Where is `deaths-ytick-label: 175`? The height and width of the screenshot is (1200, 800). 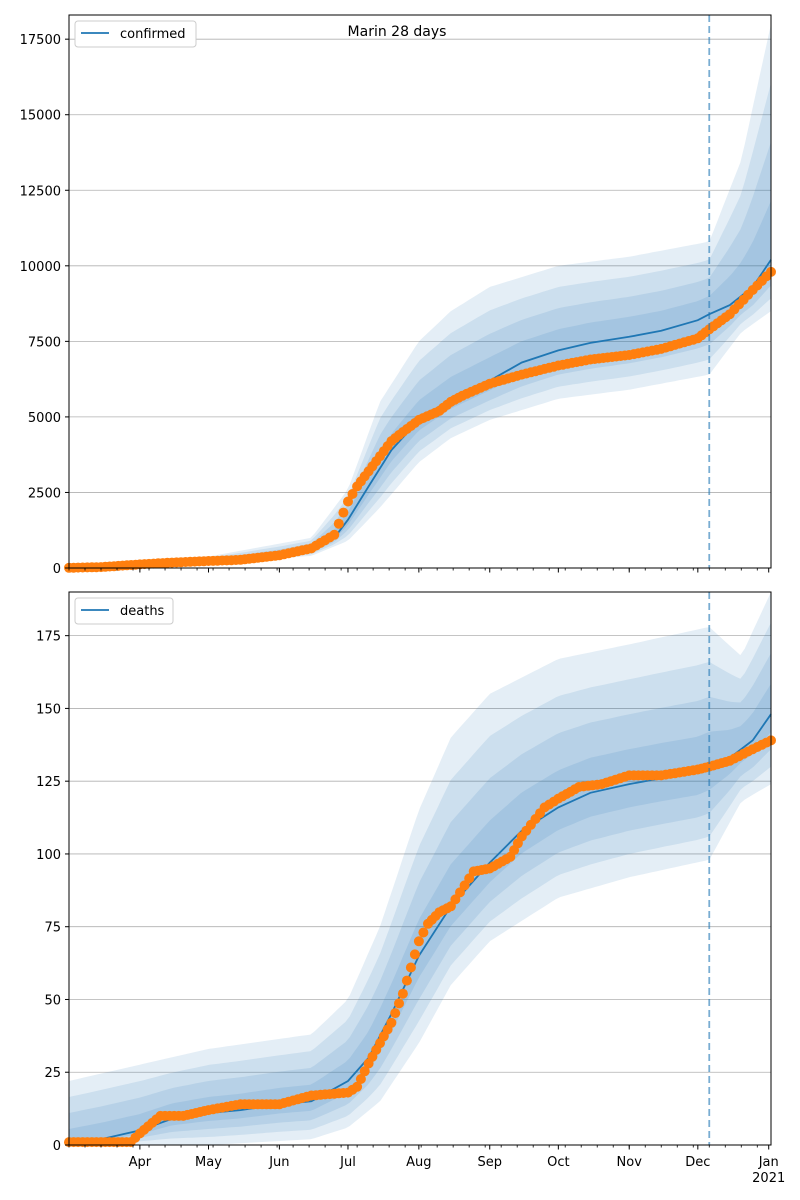
deaths-ytick-label: 175 is located at coordinates (48, 637).